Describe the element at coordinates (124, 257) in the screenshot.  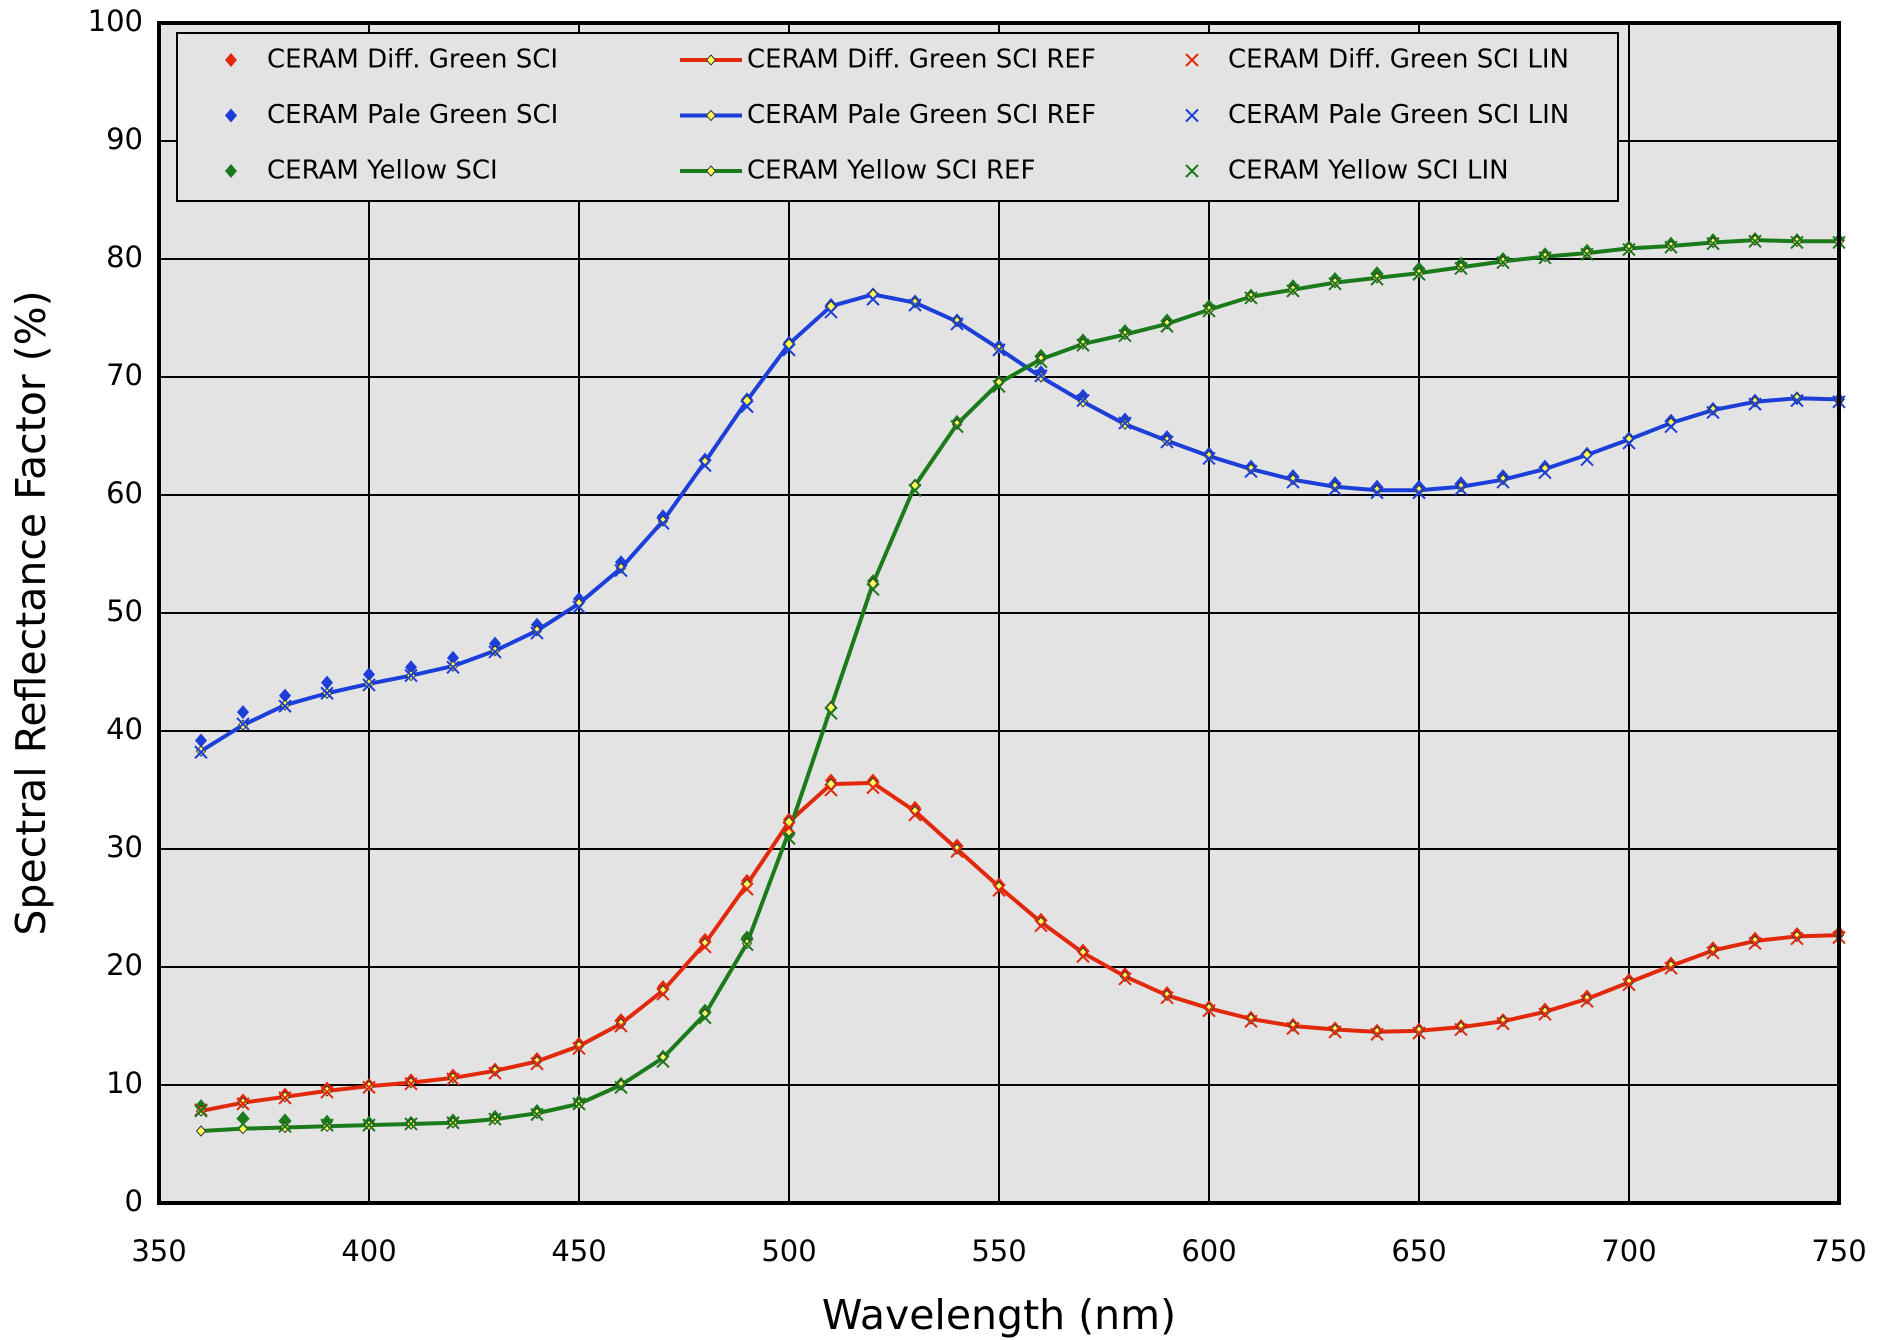
I see `y-tick-label: 80` at that location.